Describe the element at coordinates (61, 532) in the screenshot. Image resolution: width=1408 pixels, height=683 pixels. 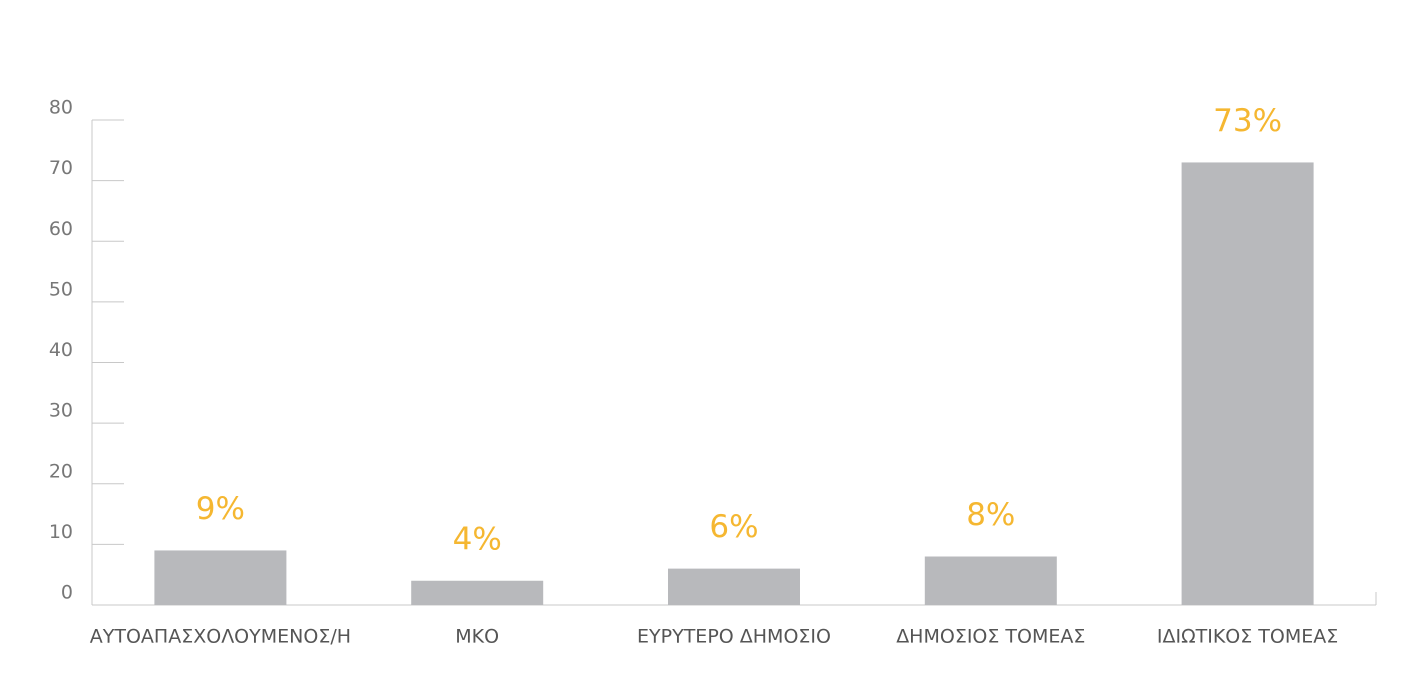
I see `y-tick-label: 10` at that location.